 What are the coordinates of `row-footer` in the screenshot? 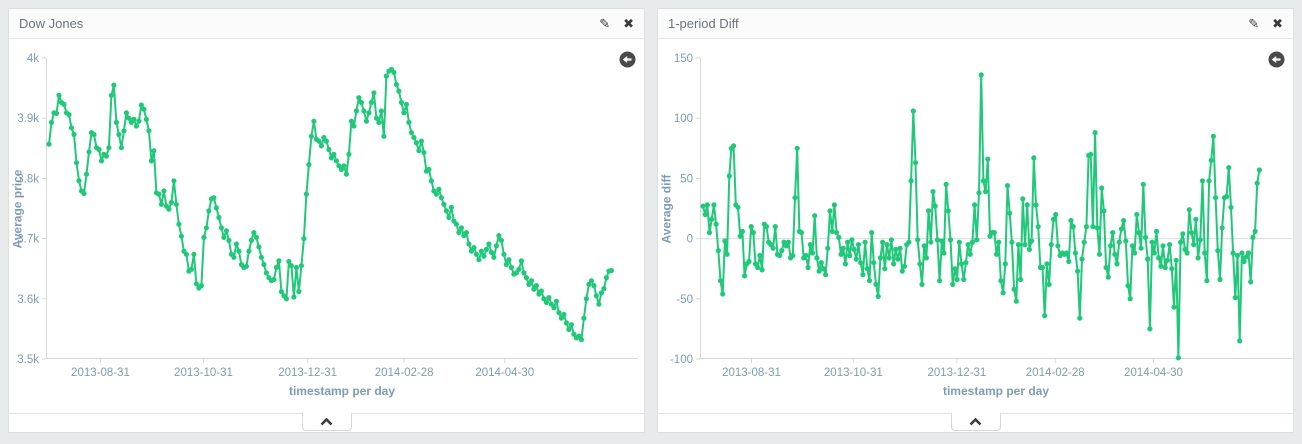 It's located at (326, 422).